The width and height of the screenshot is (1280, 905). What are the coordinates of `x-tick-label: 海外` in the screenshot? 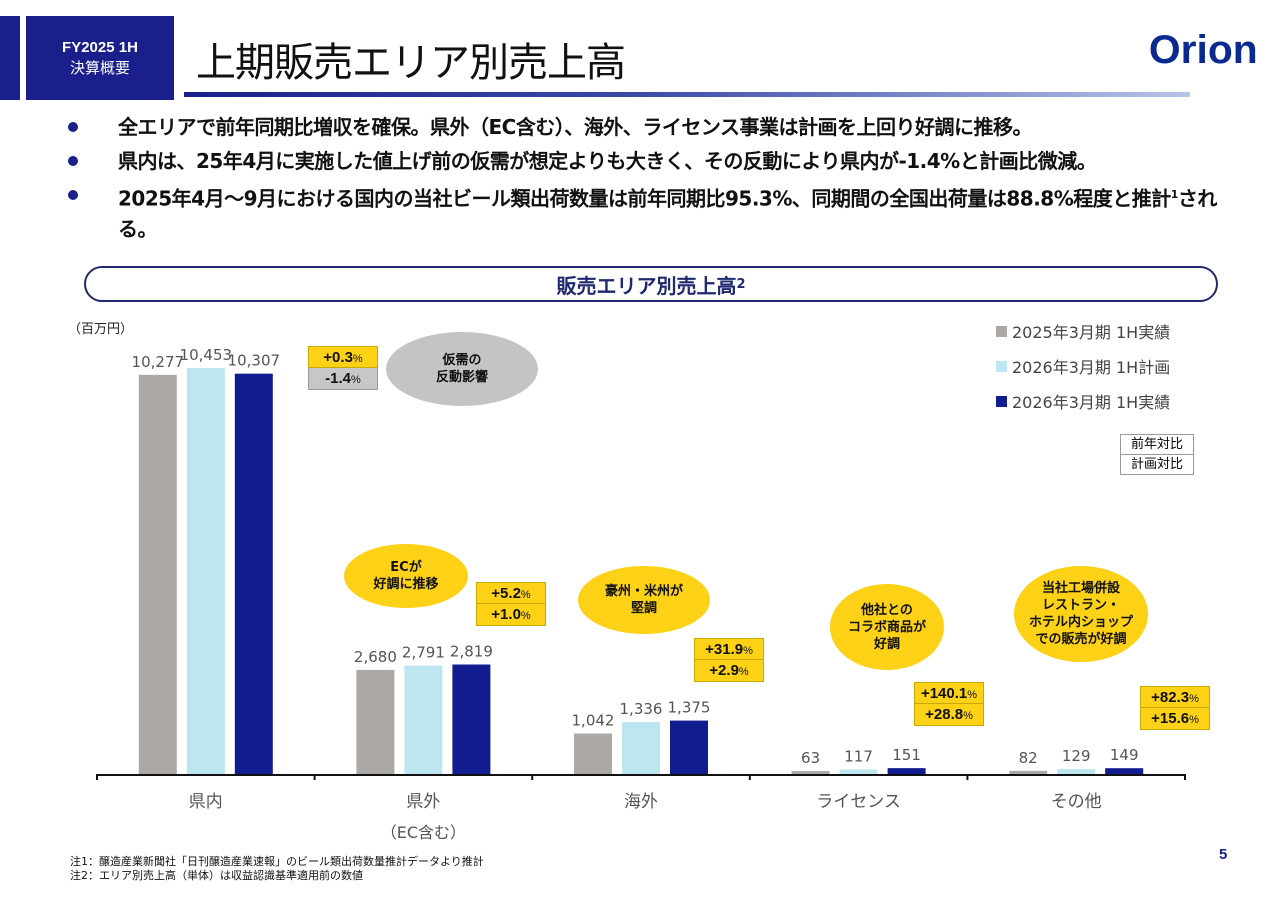 It's located at (641, 802).